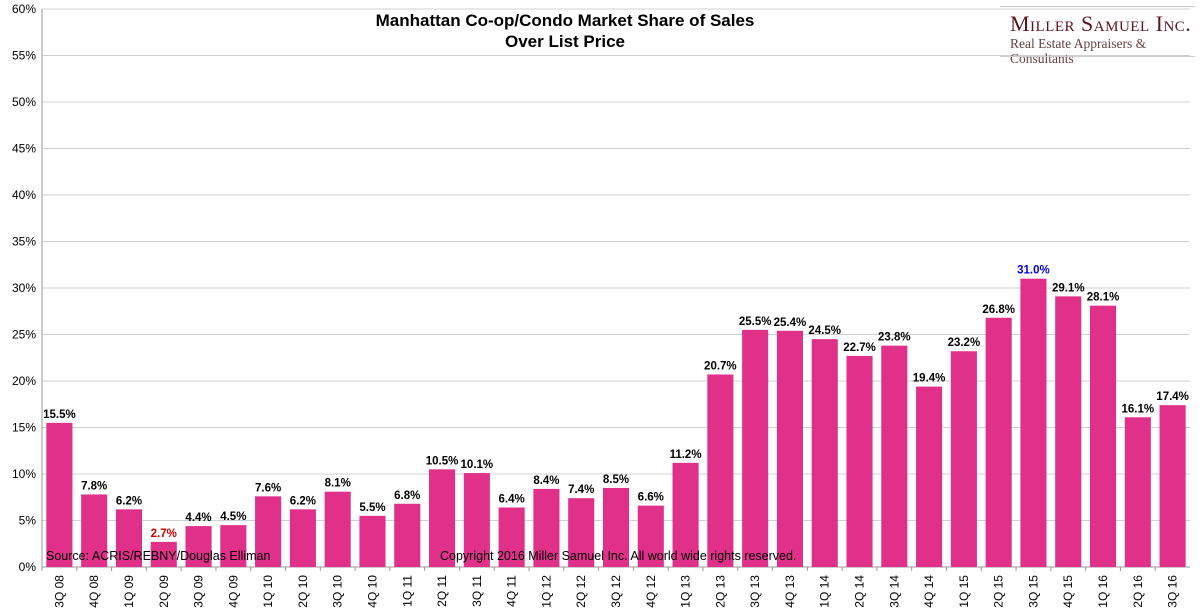 Image resolution: width=1200 pixels, height=613 pixels. What do you see at coordinates (651, 591) in the screenshot?
I see `x-tick-label: 4Q 12` at bounding box center [651, 591].